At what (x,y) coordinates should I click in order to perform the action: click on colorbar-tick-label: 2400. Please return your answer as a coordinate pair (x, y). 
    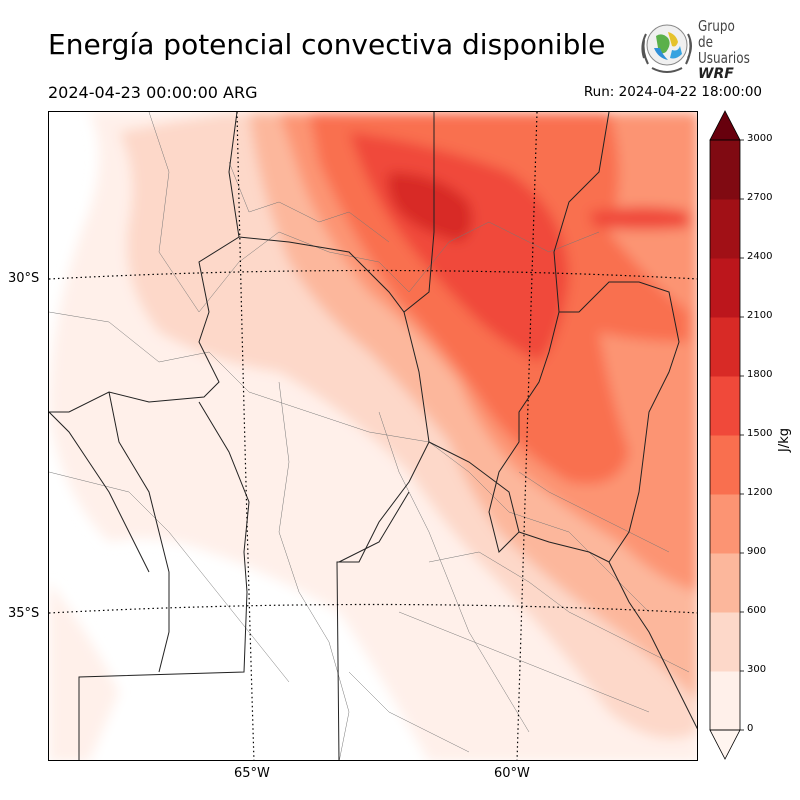
    Looking at the image, I should click on (760, 256).